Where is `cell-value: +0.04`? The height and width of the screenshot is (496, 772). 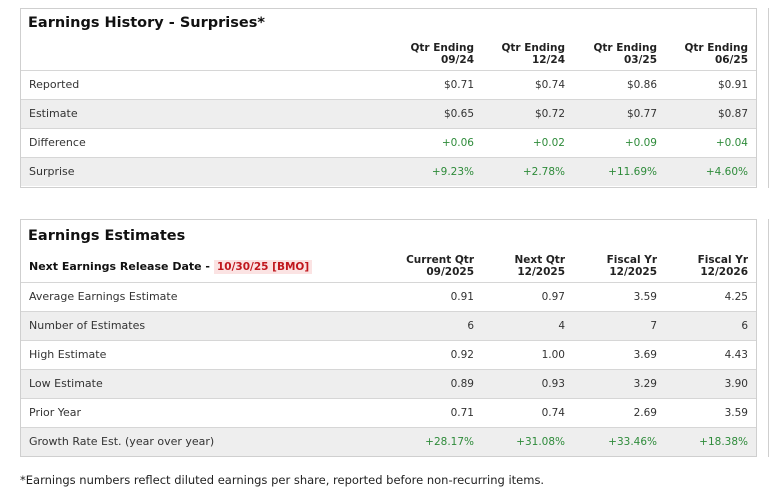 cell-value: +0.04 is located at coordinates (731, 143).